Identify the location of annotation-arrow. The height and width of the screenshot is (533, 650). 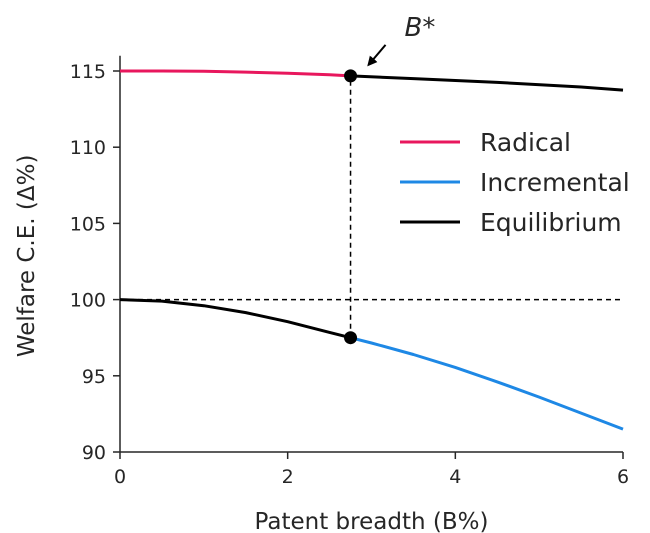
(377, 55).